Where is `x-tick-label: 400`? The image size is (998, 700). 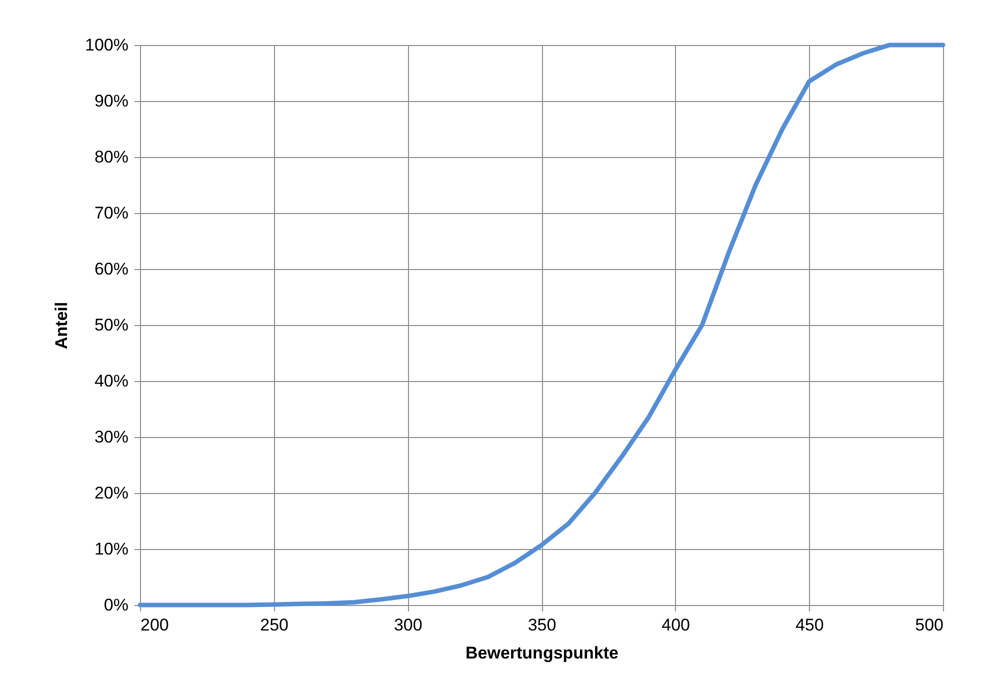
x-tick-label: 400 is located at coordinates (676, 625).